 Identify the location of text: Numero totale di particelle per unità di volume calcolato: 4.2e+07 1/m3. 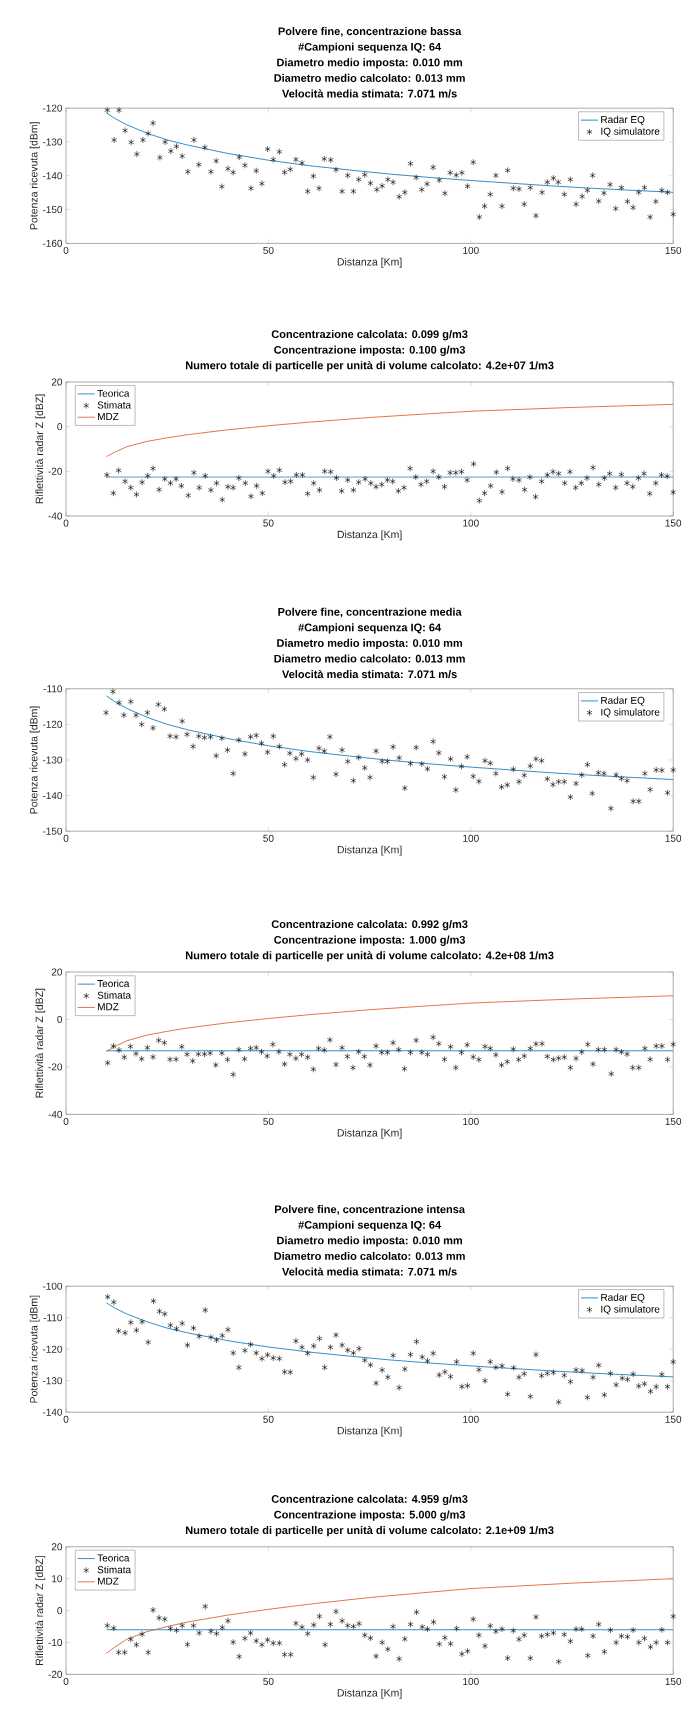
(369, 366).